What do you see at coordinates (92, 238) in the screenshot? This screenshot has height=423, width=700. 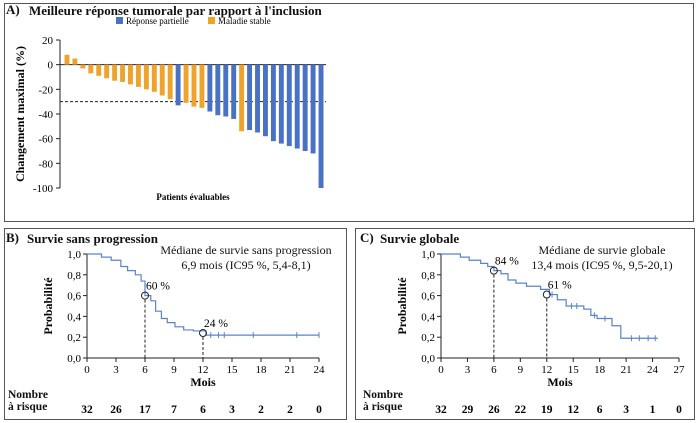 I see `pfs-title: Survie sans progression` at bounding box center [92, 238].